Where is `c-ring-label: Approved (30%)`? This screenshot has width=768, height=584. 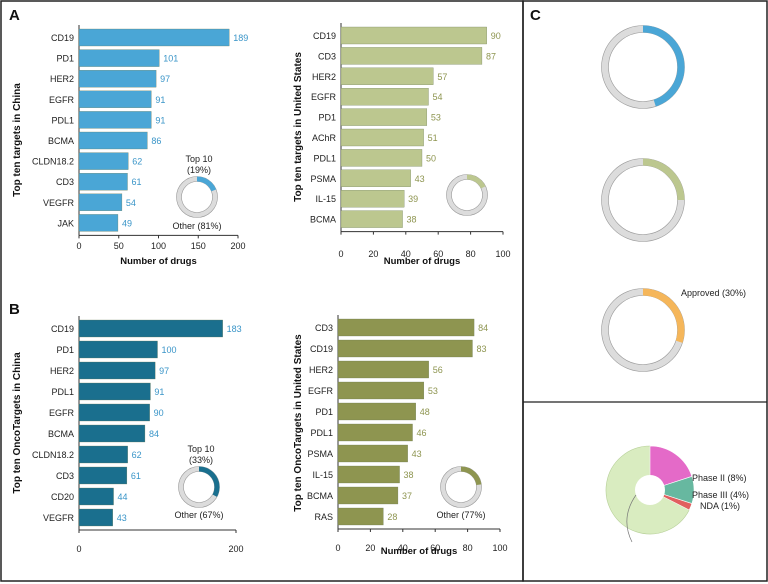 c-ring-label: Approved (30%) is located at coordinates (713, 293).